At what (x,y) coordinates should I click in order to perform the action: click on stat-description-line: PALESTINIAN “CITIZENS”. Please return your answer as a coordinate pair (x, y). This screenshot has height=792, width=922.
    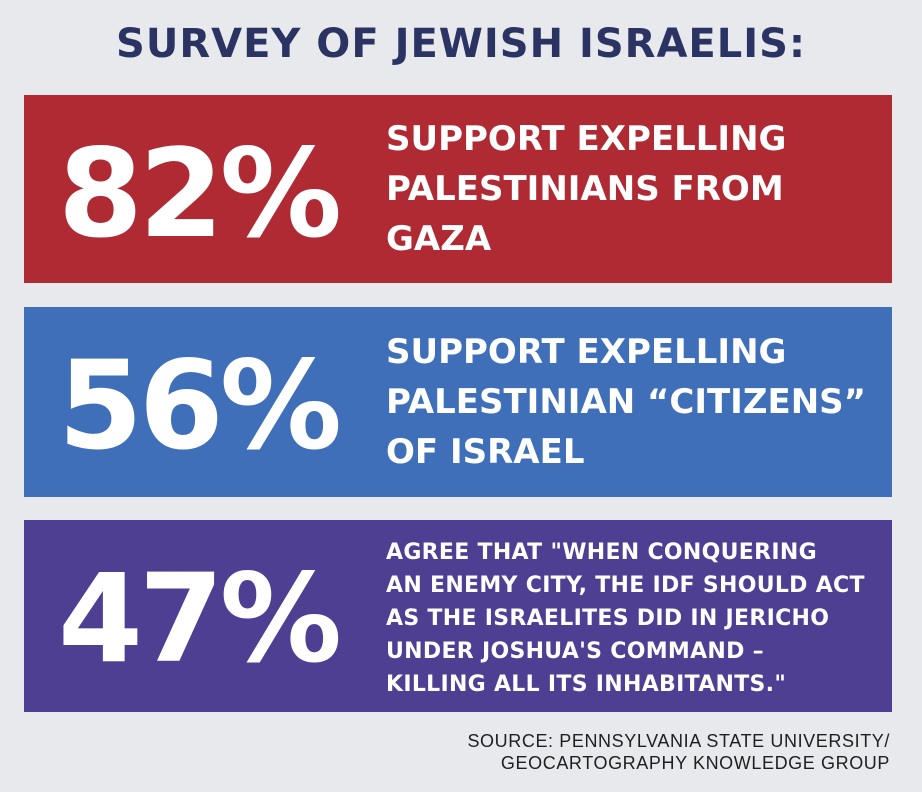
    Looking at the image, I should click on (626, 402).